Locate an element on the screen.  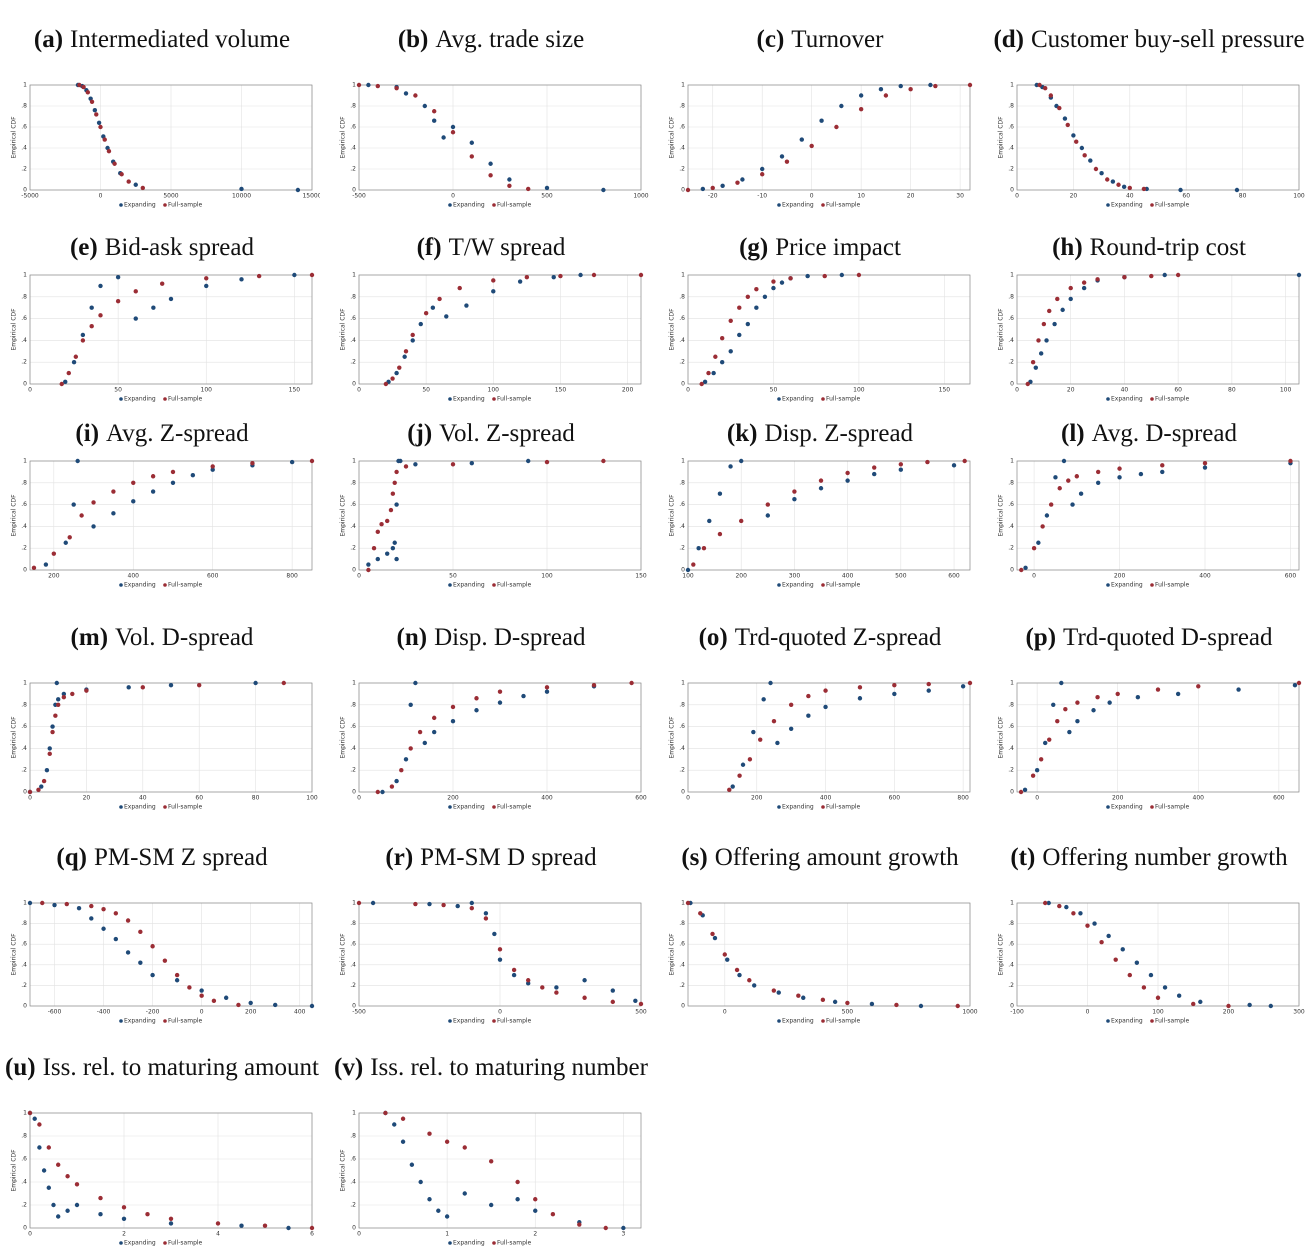
y-tick-label: .4 is located at coordinates (353, 340).